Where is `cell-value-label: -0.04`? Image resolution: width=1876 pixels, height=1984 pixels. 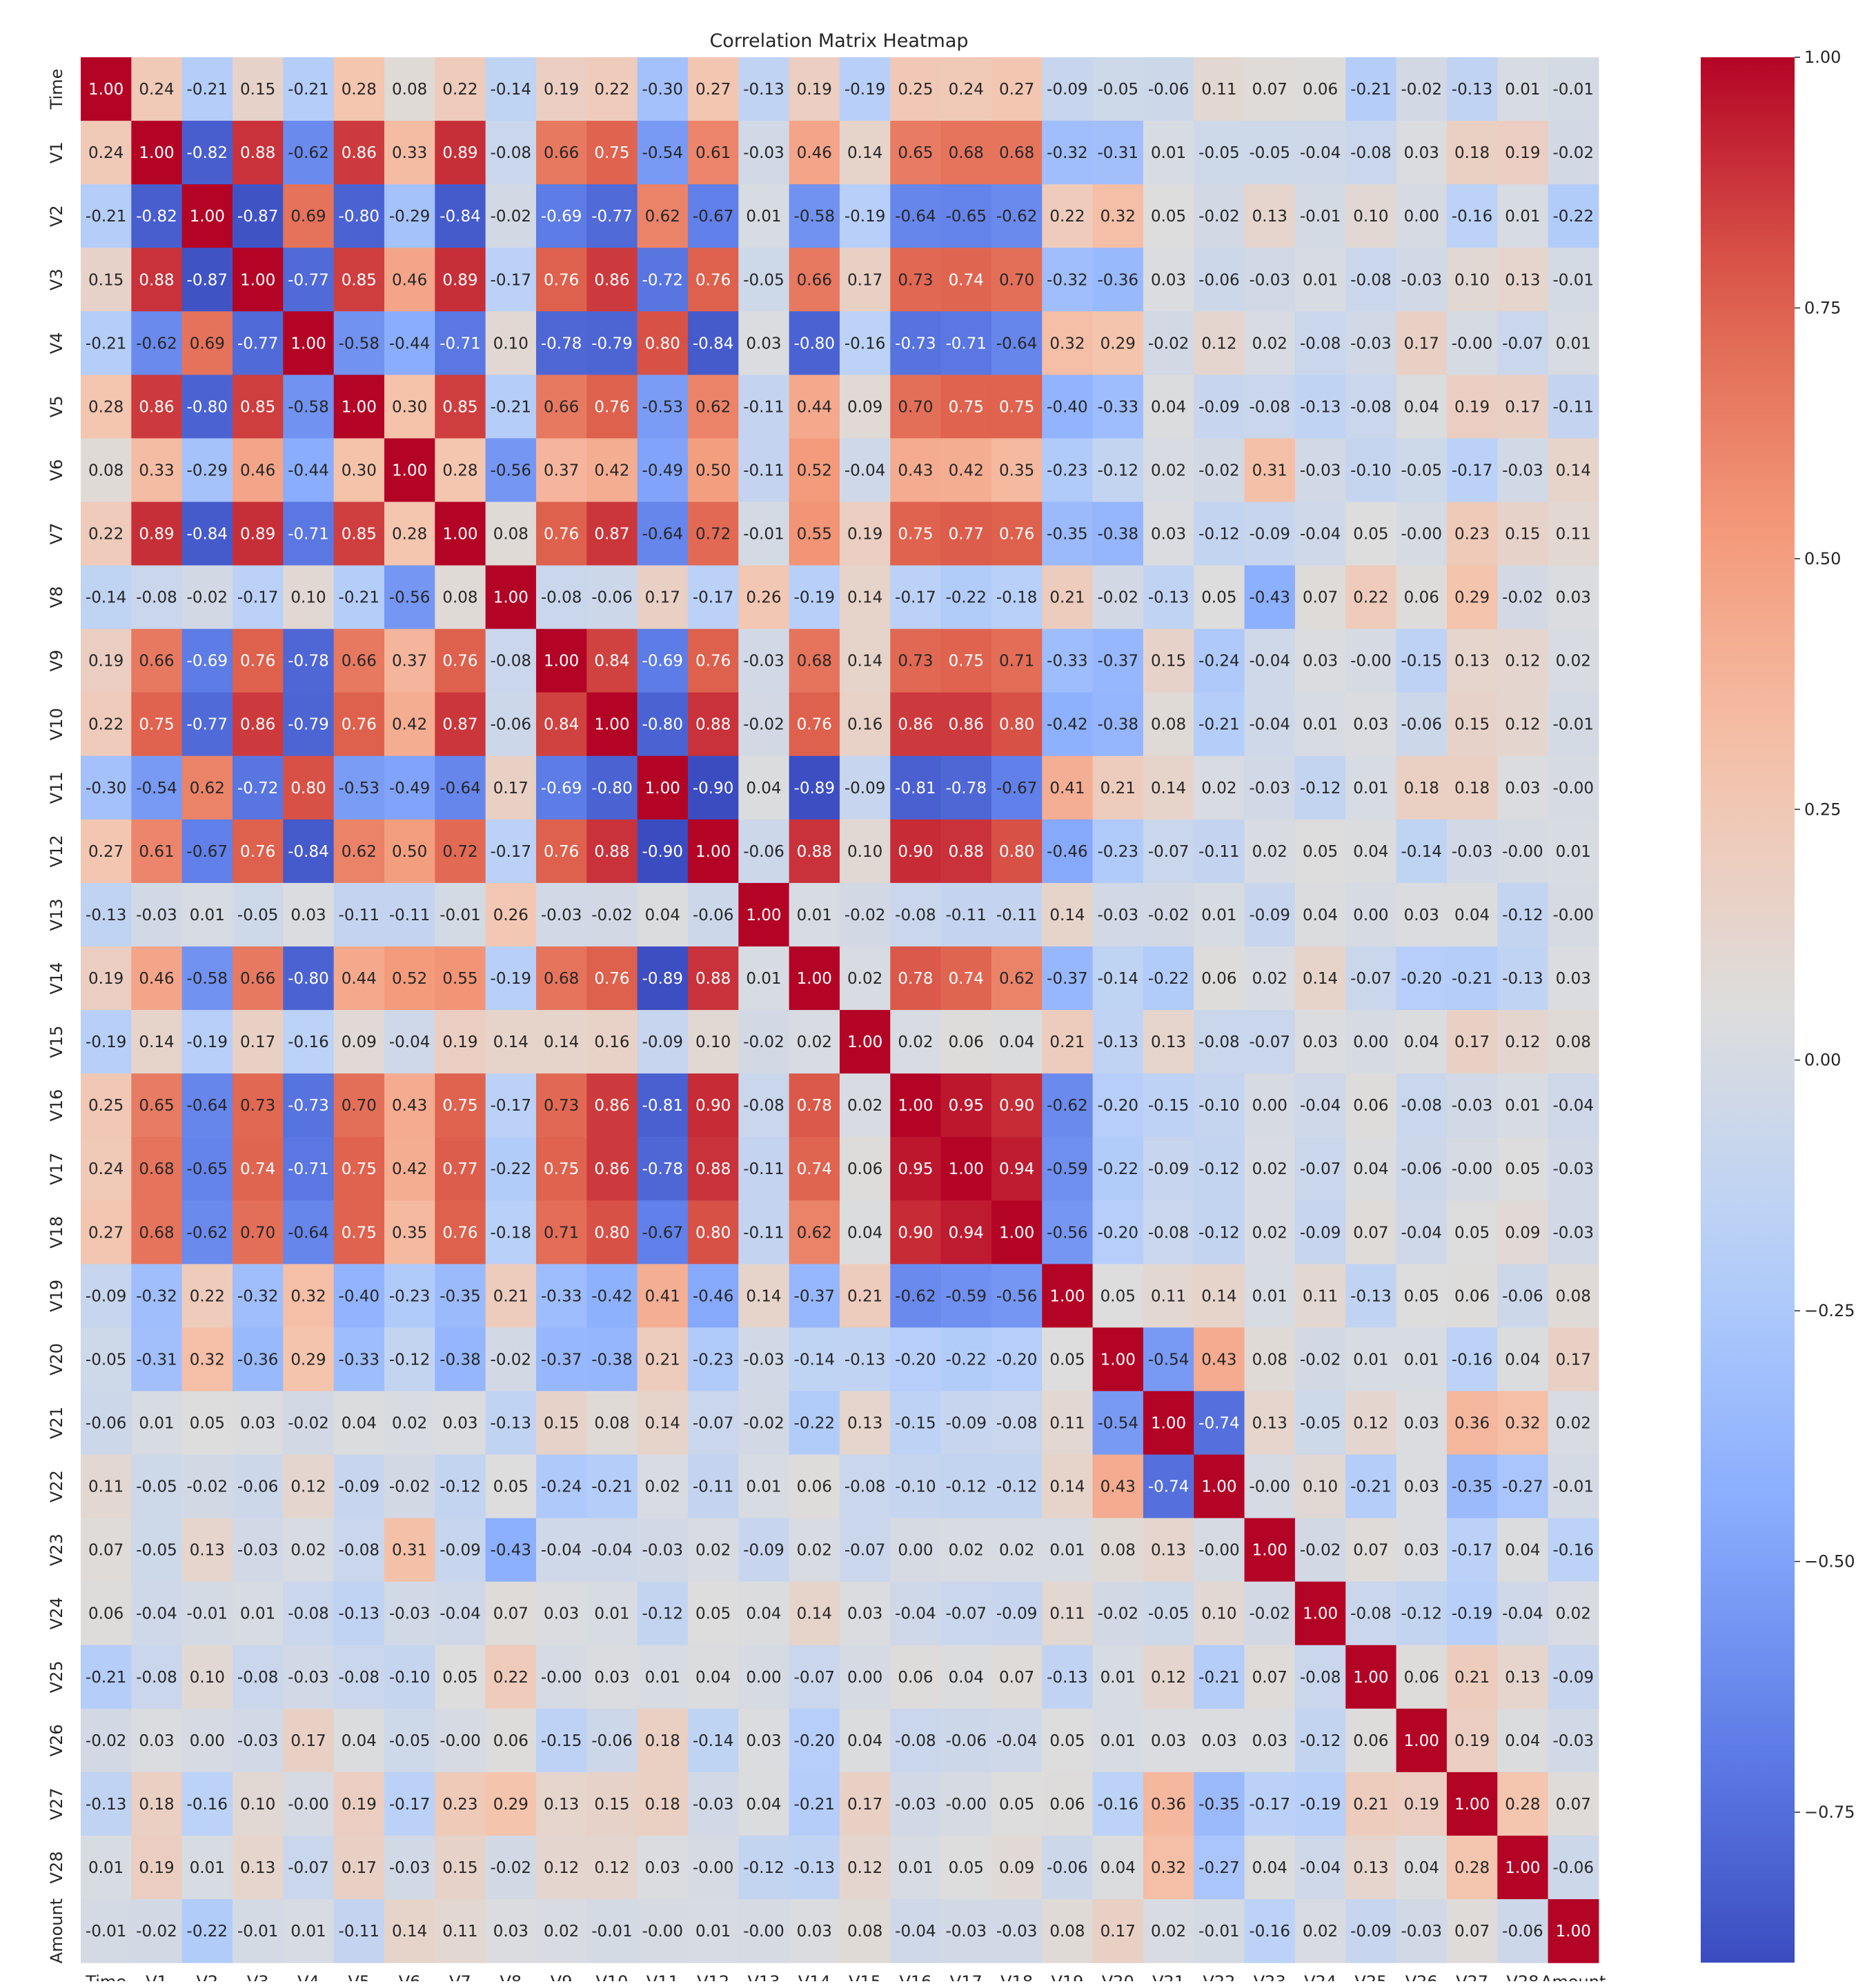
cell-value-label: -0.04 is located at coordinates (561, 1551).